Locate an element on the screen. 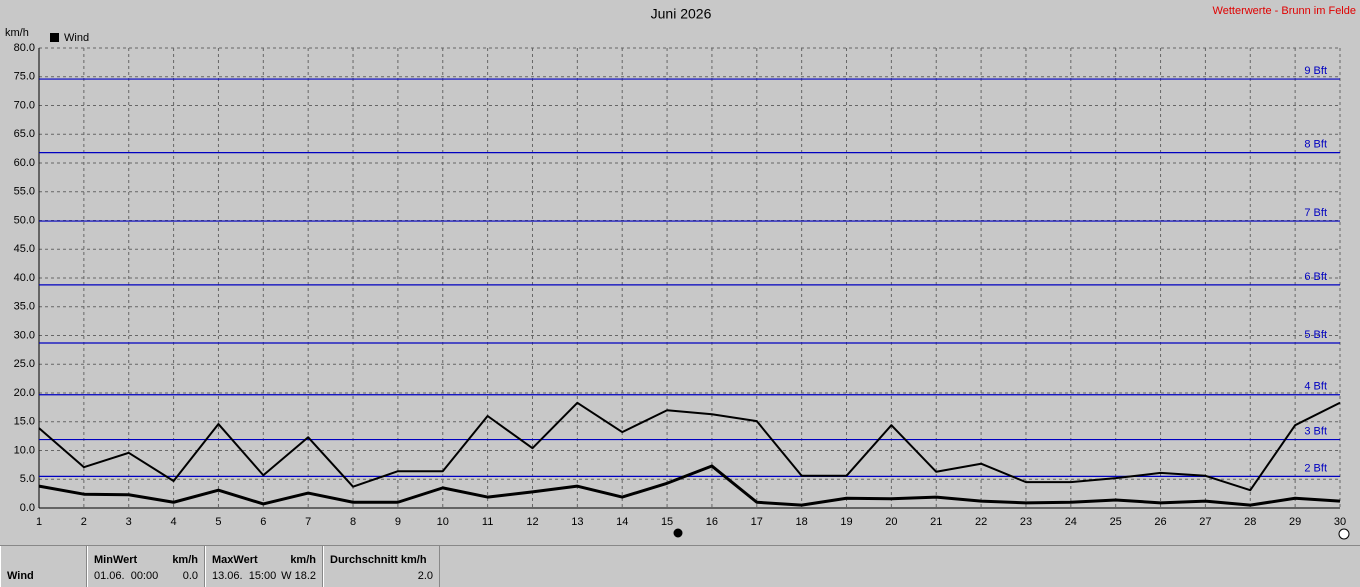 The height and width of the screenshot is (587, 1360). beaufort-label: 5 Bft is located at coordinates (1315, 335).